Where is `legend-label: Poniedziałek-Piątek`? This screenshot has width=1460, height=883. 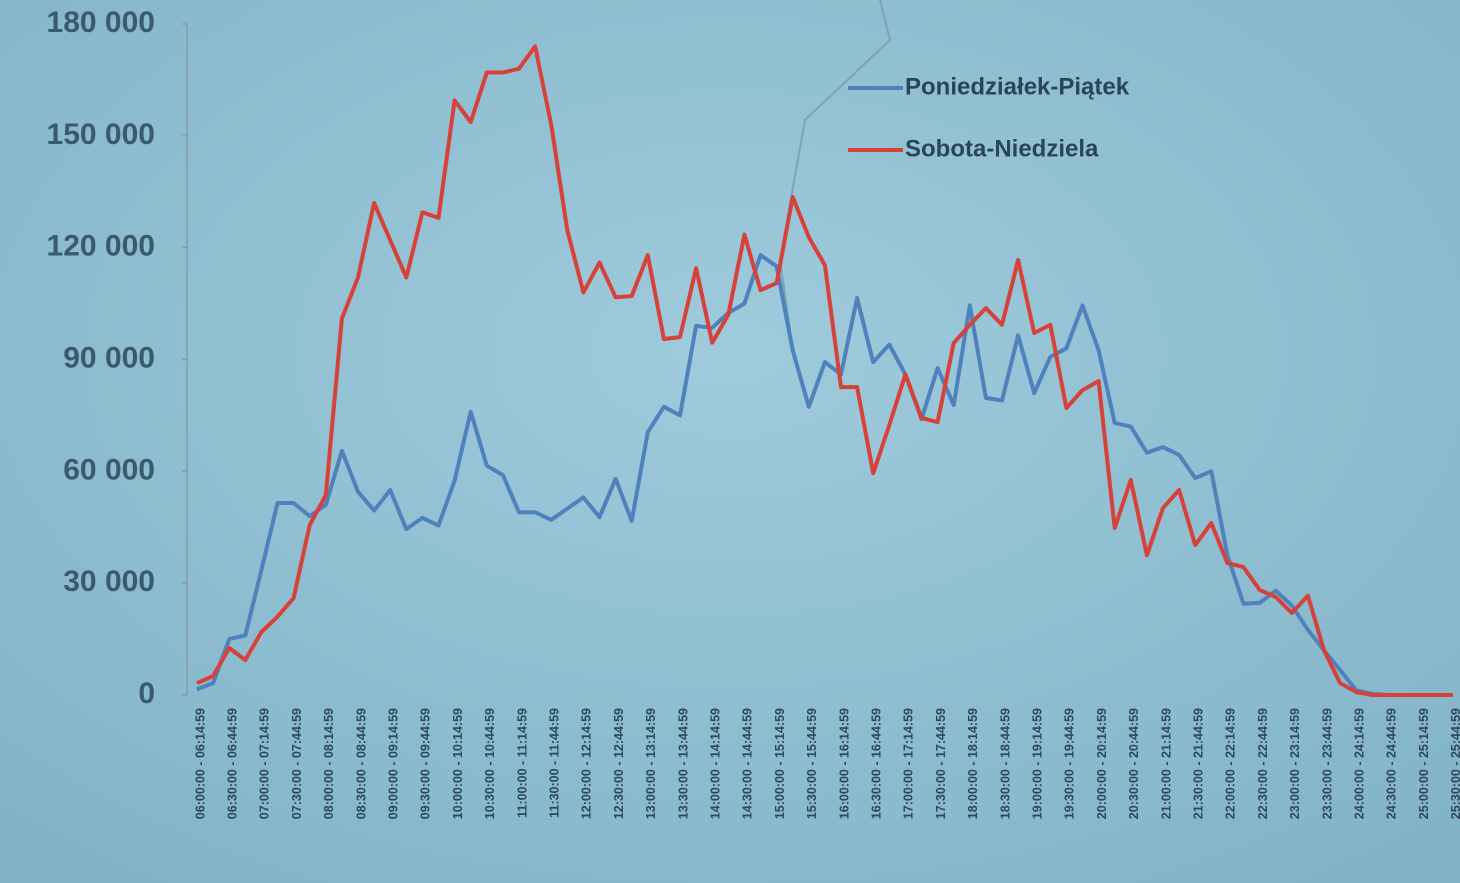 legend-label: Poniedziałek-Piątek is located at coordinates (1017, 86).